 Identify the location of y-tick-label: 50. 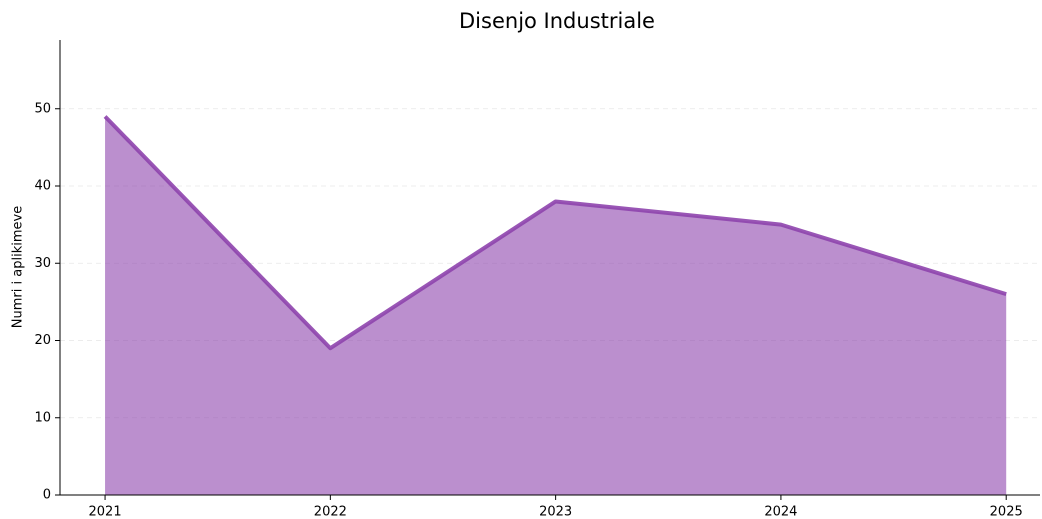
(42, 108).